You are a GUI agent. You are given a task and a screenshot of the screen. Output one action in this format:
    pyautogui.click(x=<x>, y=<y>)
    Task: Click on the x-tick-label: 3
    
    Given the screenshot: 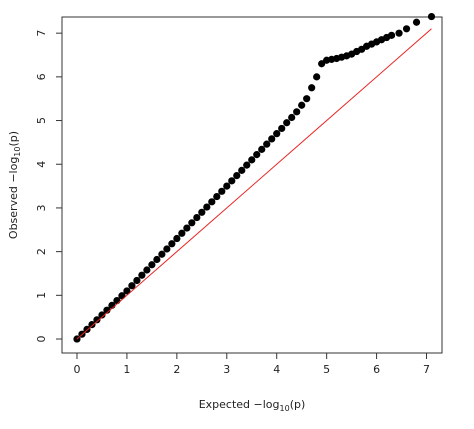 What is the action you would take?
    pyautogui.click(x=226, y=369)
    